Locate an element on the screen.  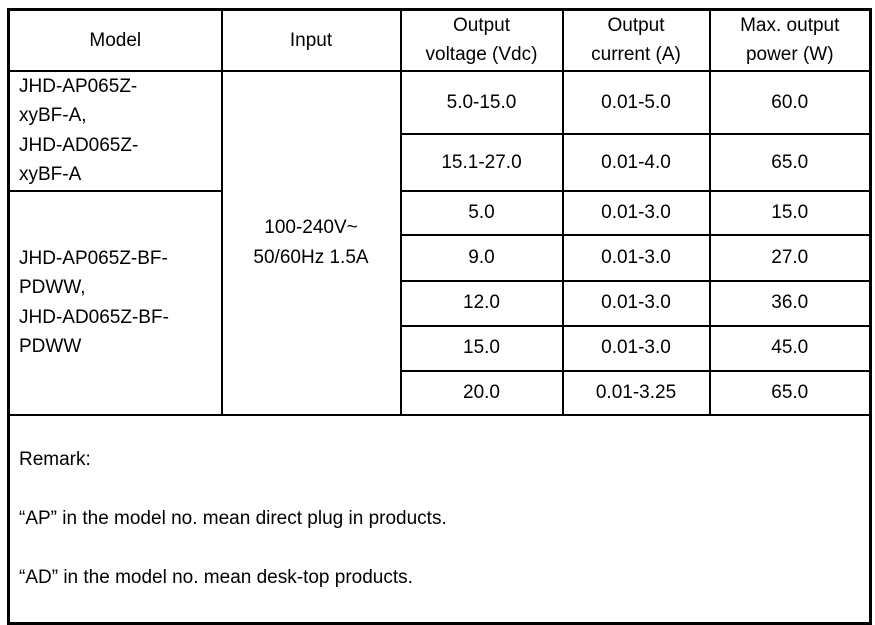
cell-voltage: 15.1-27.0 is located at coordinates (481, 162).